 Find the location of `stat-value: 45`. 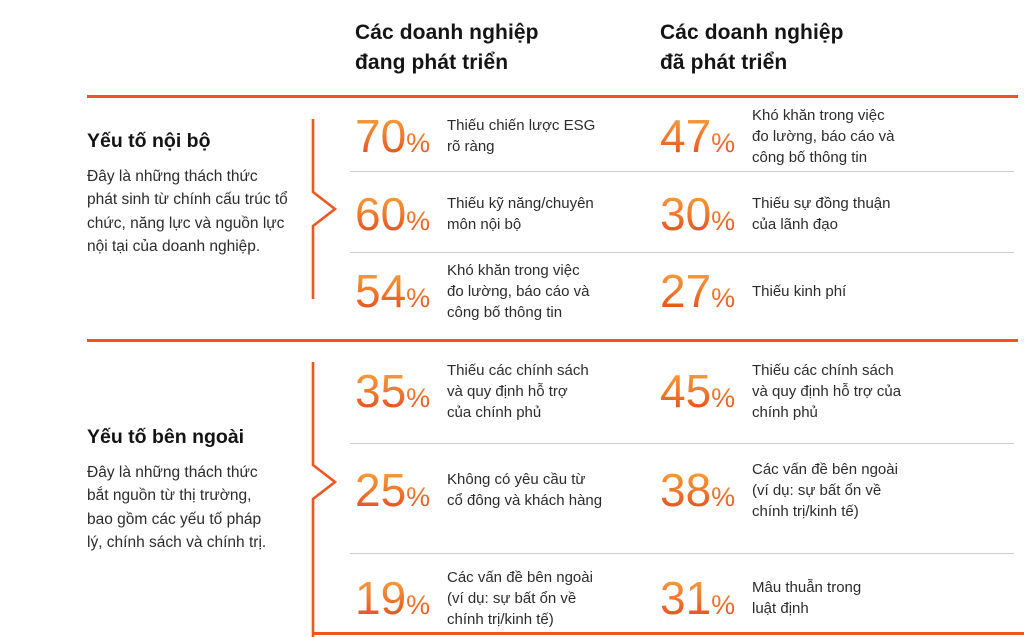

stat-value: 45 is located at coordinates (686, 391).